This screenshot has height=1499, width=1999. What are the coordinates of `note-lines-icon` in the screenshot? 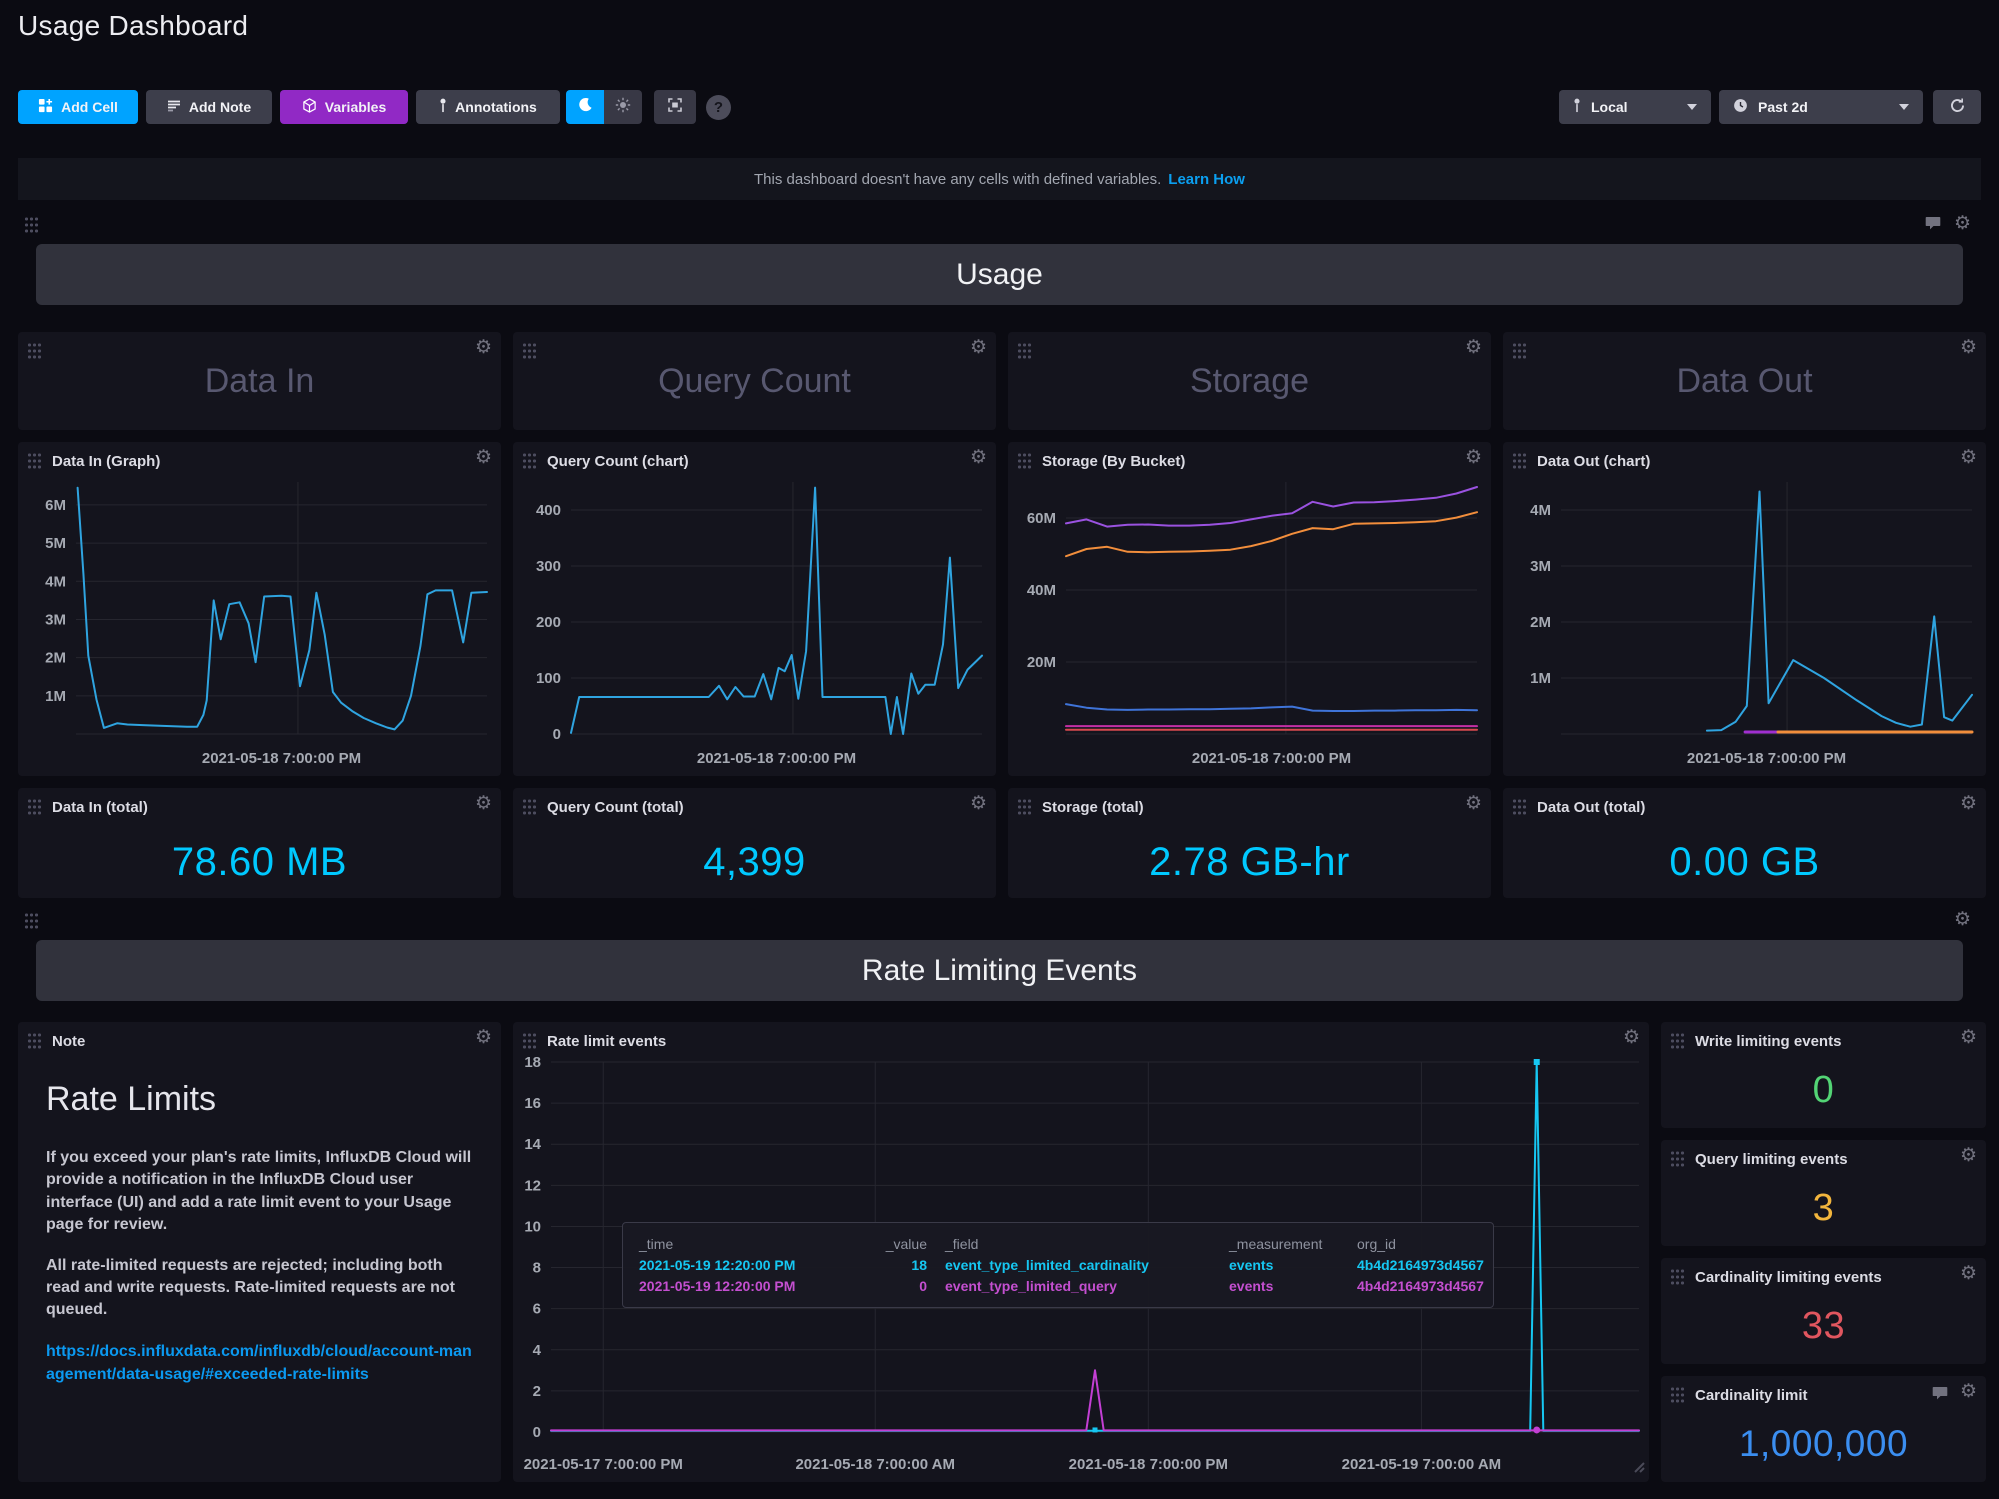 It's located at (174, 107).